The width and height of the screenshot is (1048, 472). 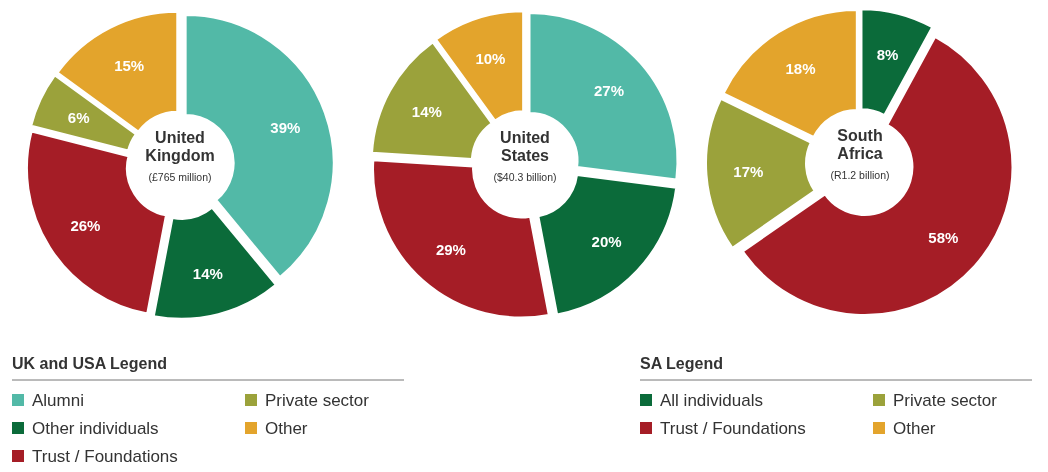 I want to click on text: South Africa, so click(x=860, y=144).